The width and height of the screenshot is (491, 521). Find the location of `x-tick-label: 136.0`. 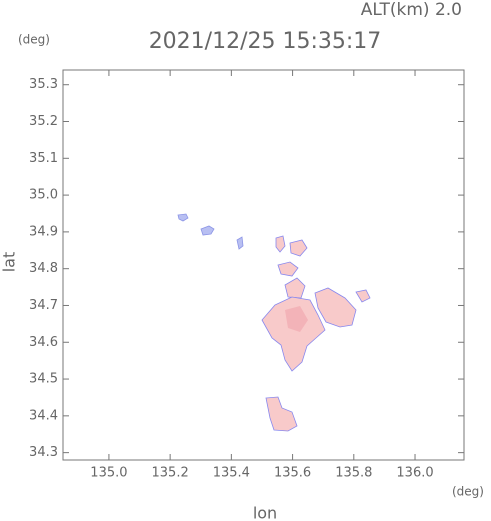

x-tick-label: 136.0 is located at coordinates (414, 473).